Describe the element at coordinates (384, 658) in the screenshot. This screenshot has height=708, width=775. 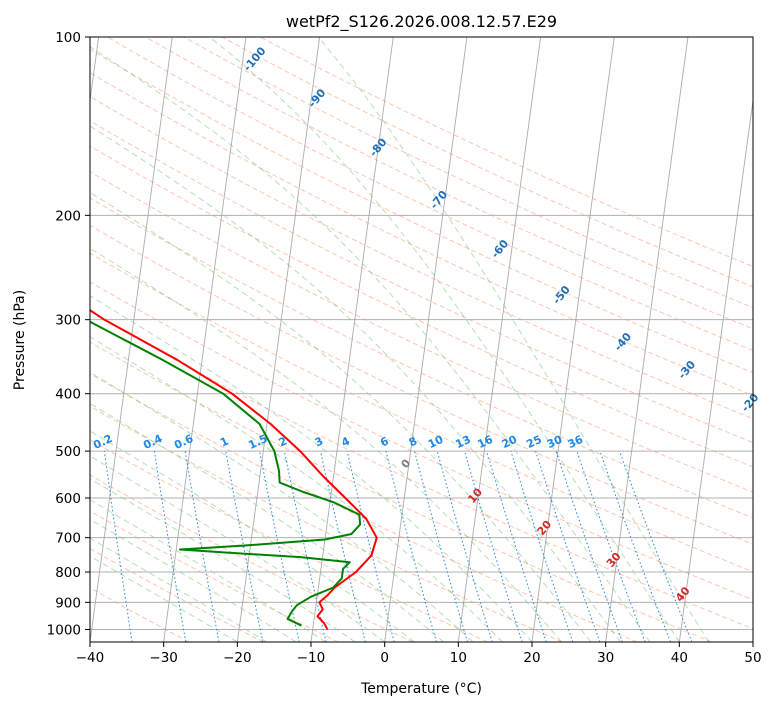
I see `x-tick-label: 0` at that location.